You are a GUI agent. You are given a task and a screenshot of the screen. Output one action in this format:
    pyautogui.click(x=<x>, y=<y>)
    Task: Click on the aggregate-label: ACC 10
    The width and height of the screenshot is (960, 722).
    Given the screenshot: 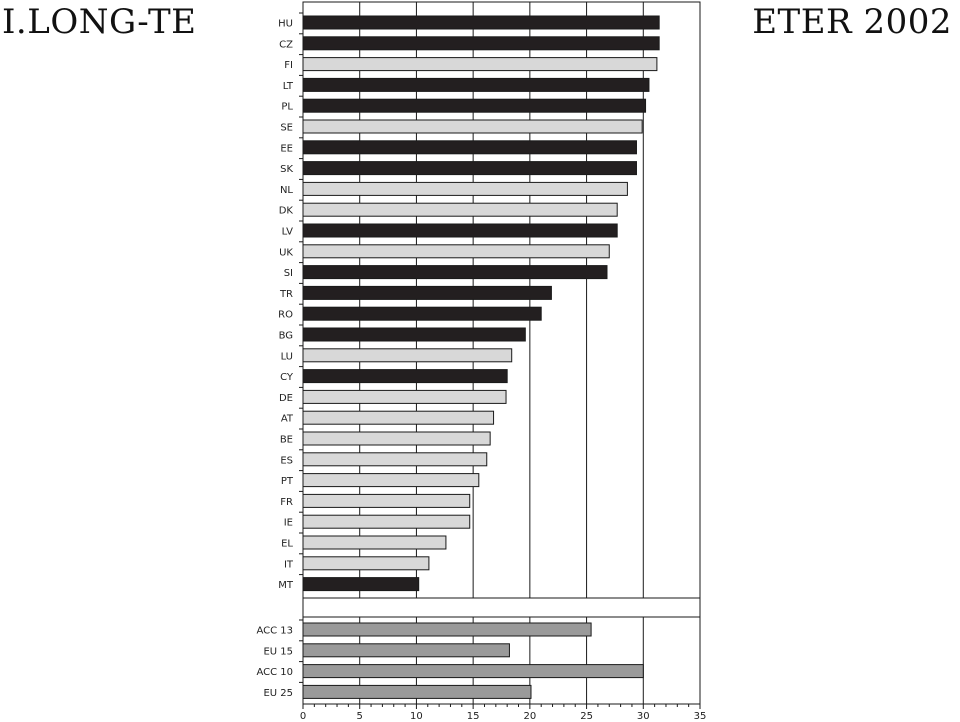 What is the action you would take?
    pyautogui.click(x=274, y=672)
    